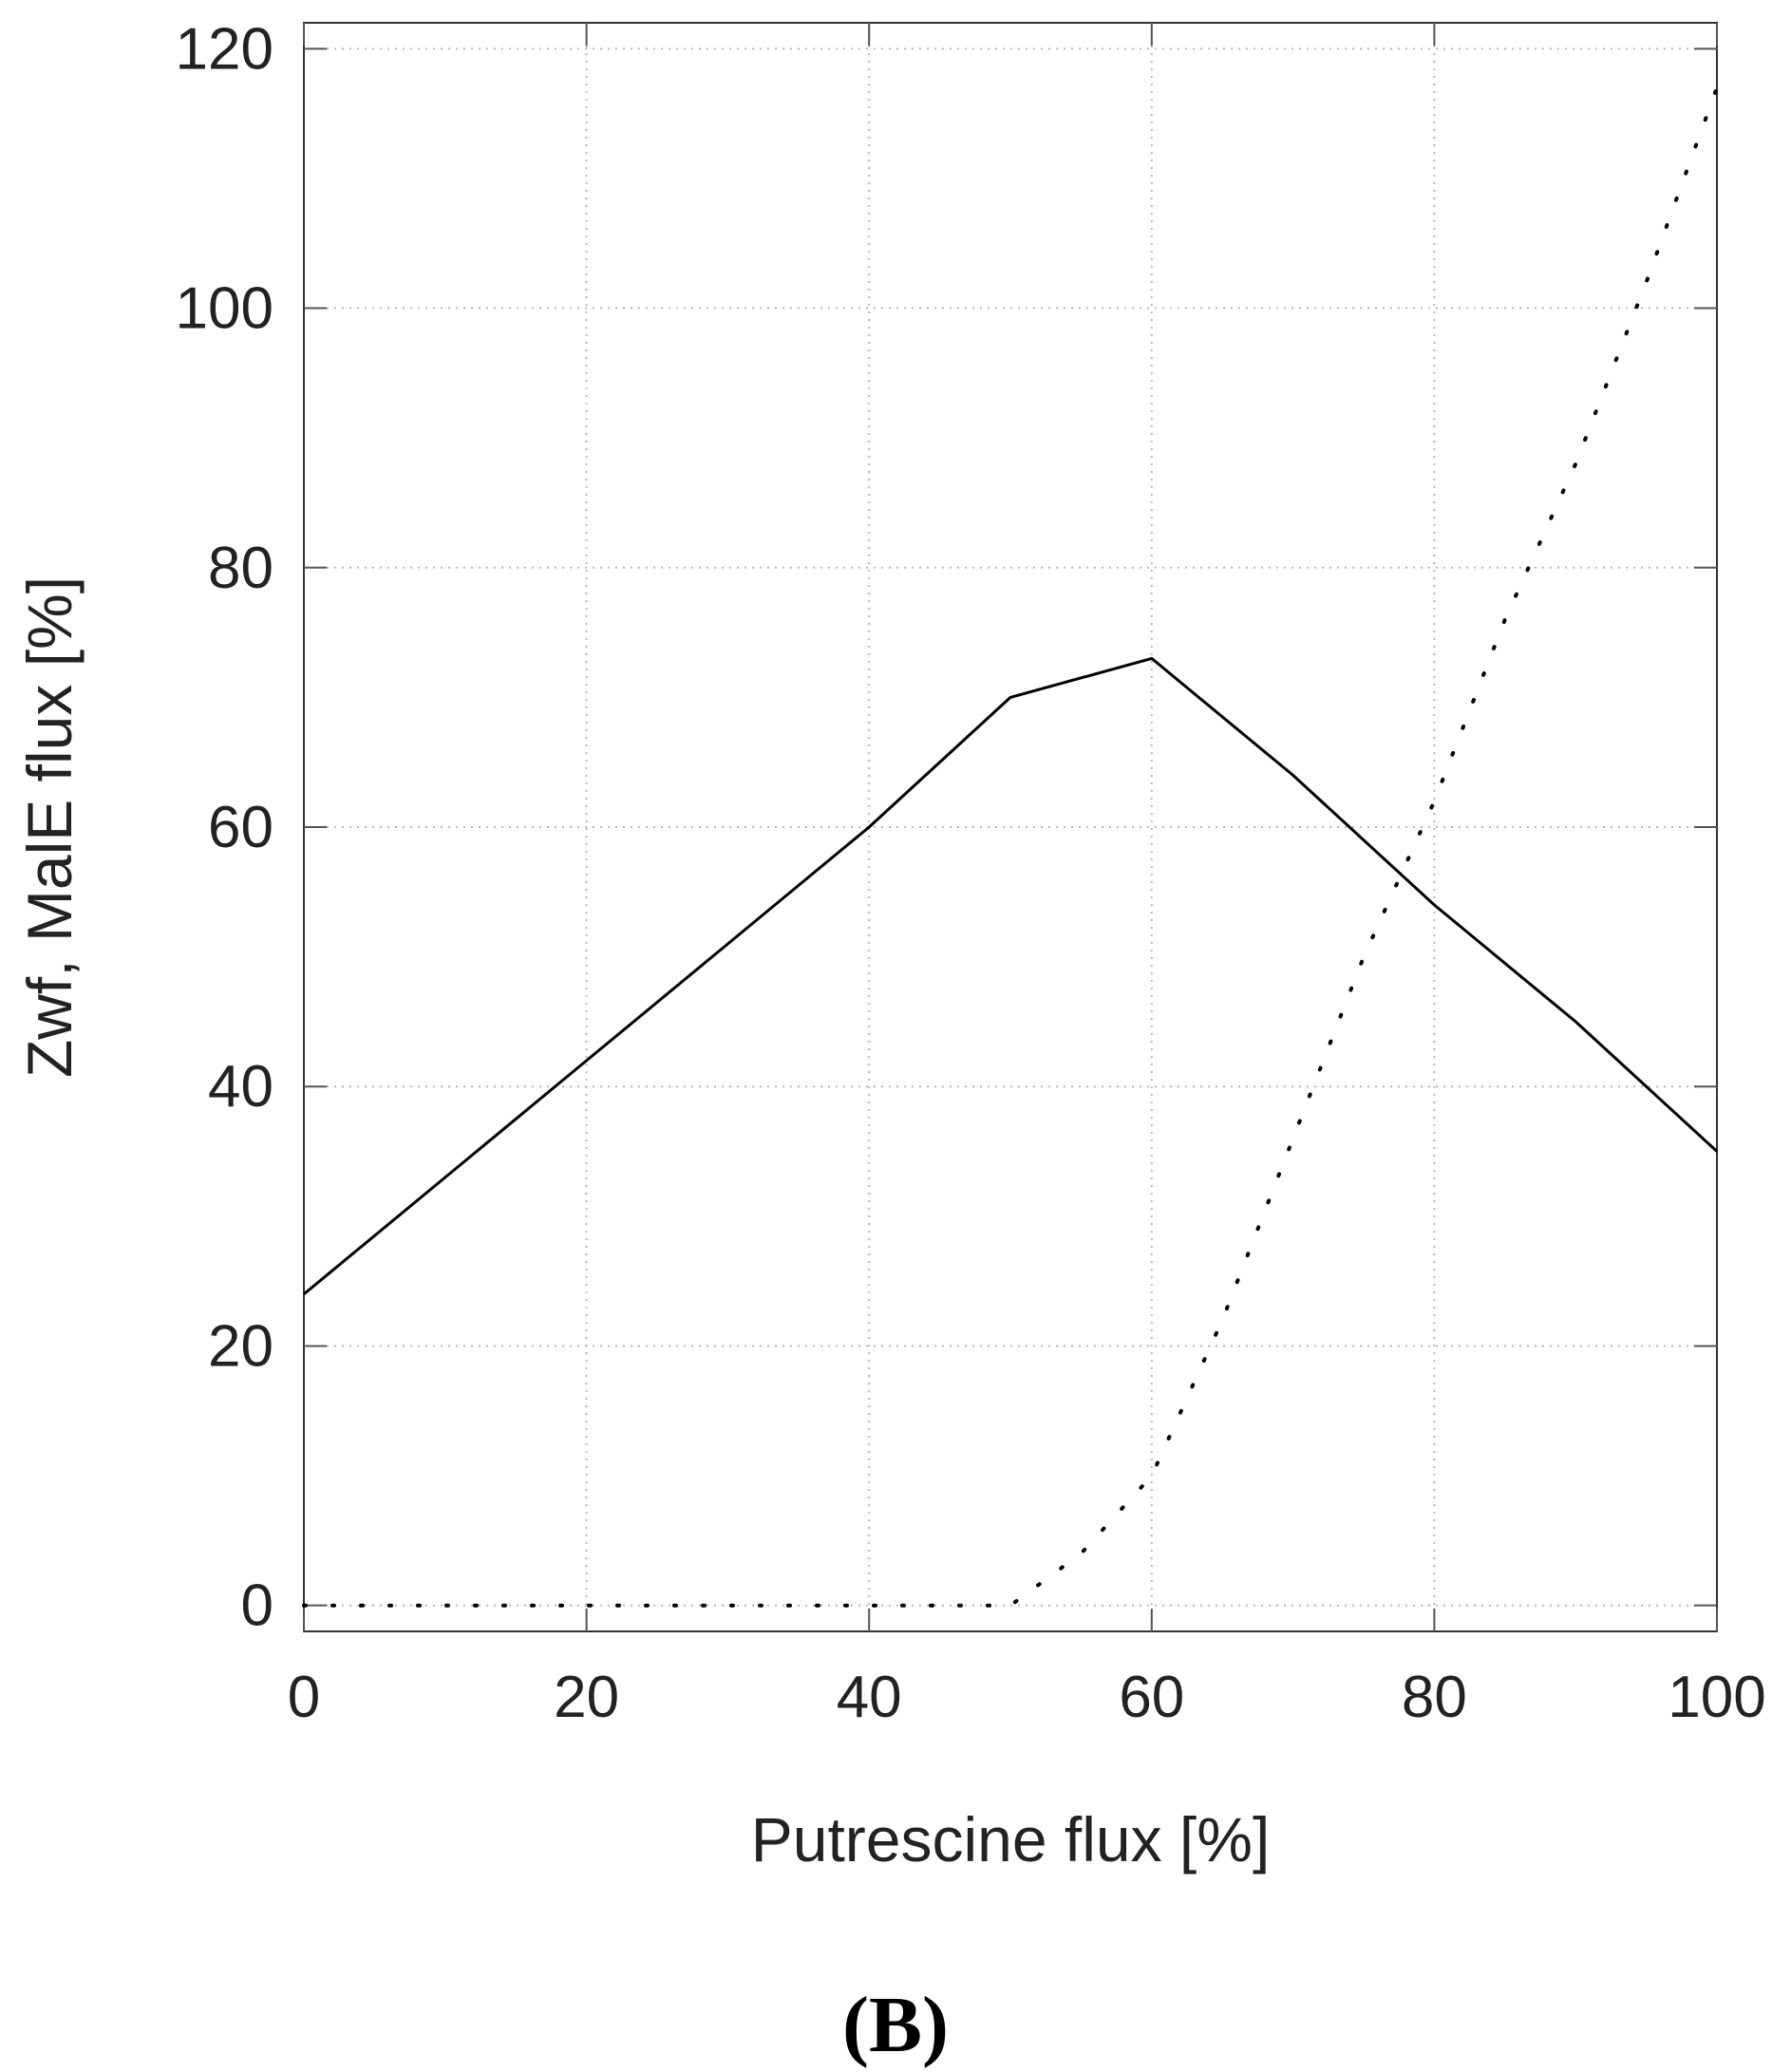 The height and width of the screenshot is (2072, 1791). I want to click on y-axis-title: Zwf, MalE flux [%], so click(49, 827).